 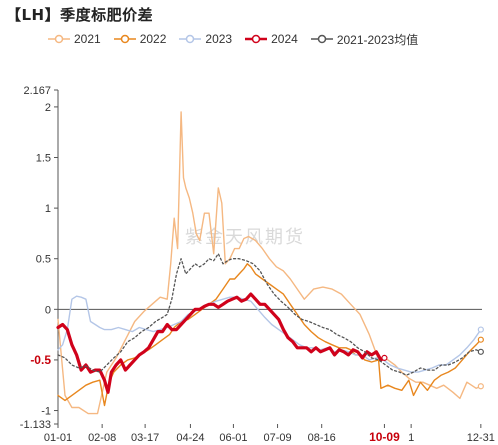 I want to click on legend-item-2024: 2024, so click(x=271, y=39).